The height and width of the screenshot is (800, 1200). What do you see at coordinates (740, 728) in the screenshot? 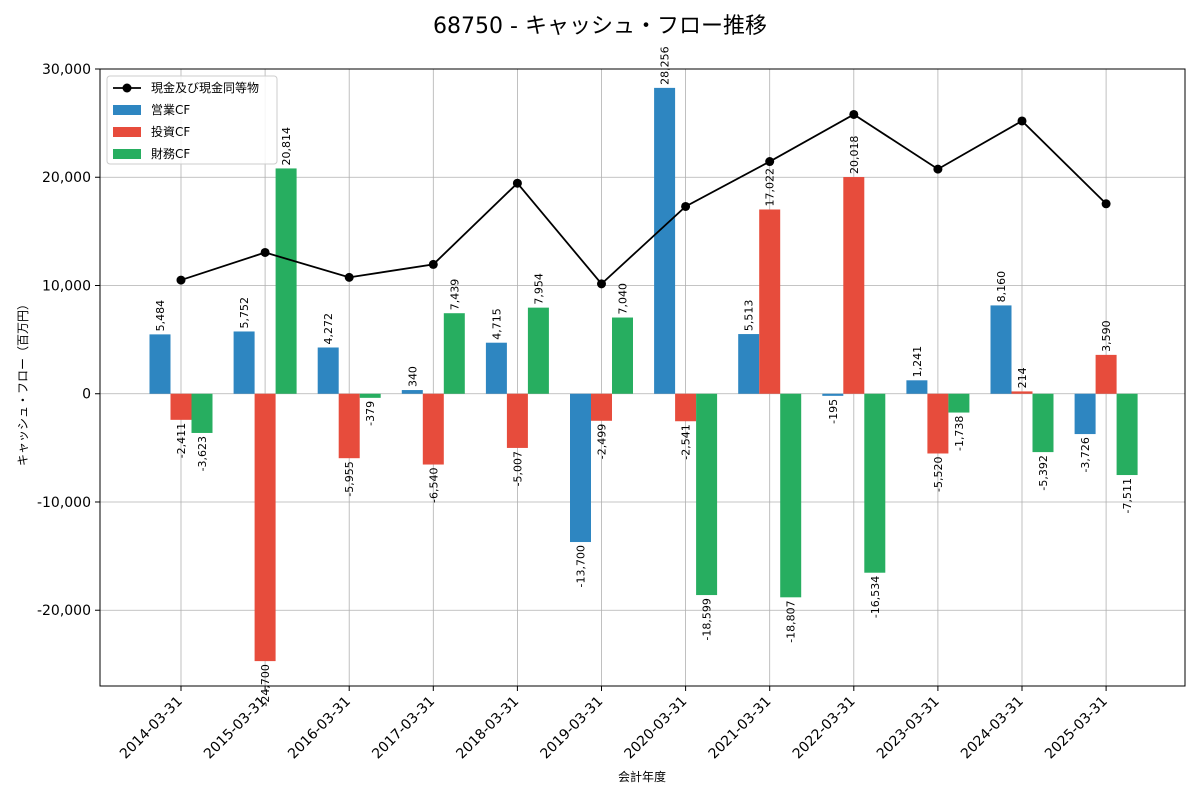
I see `x-tick-label: 2021-03-31` at bounding box center [740, 728].